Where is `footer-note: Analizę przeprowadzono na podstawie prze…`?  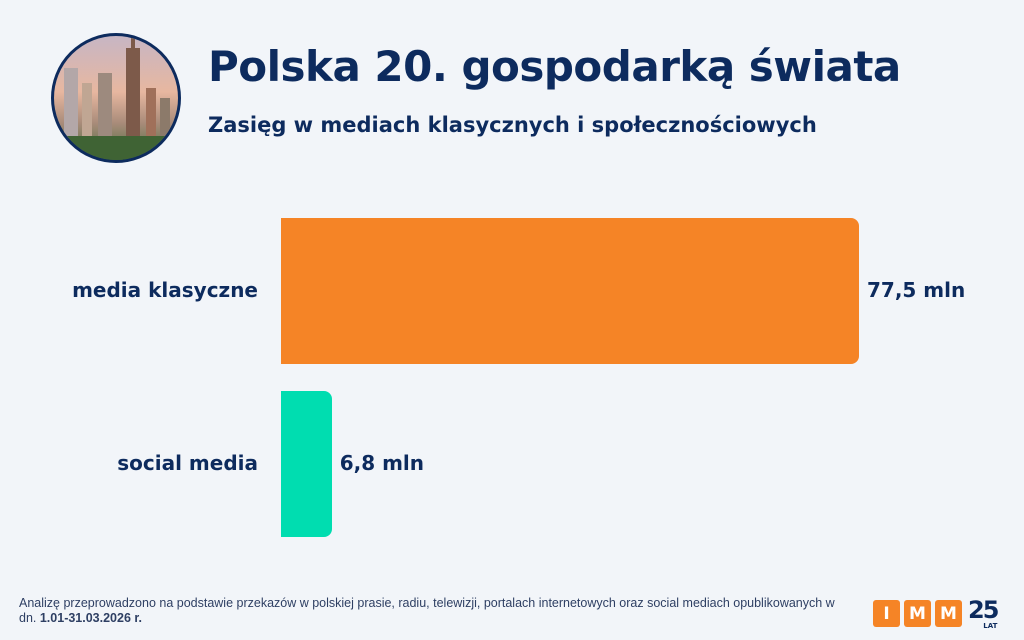
footer-note: Analizę przeprowadzono na podstawie prze… is located at coordinates (429, 611).